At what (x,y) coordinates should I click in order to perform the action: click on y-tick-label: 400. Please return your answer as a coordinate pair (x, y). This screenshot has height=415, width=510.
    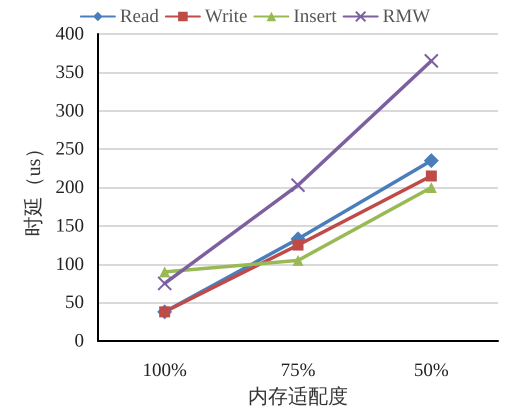
    Looking at the image, I should click on (70, 34).